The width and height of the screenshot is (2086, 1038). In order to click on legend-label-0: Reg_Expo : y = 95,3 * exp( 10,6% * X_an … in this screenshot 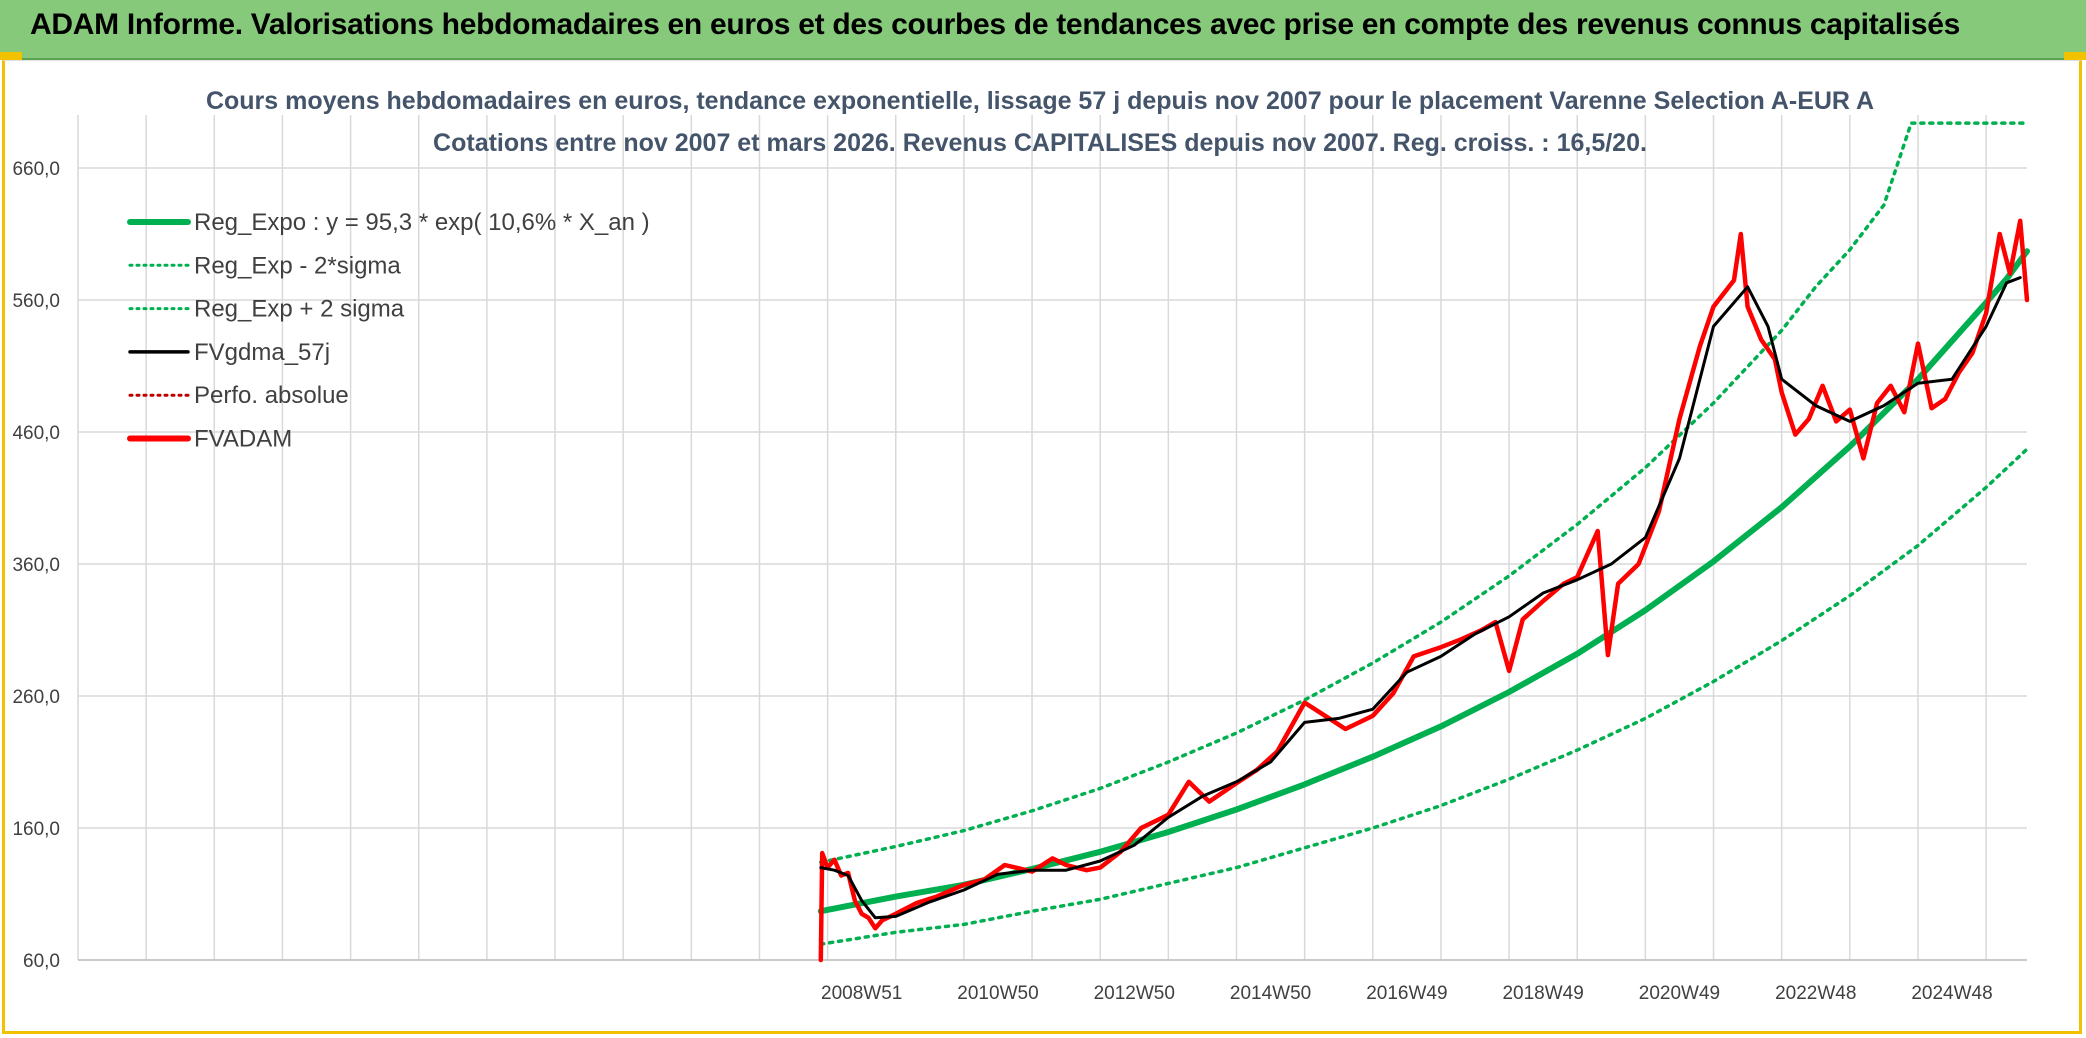, I will do `click(422, 222)`.